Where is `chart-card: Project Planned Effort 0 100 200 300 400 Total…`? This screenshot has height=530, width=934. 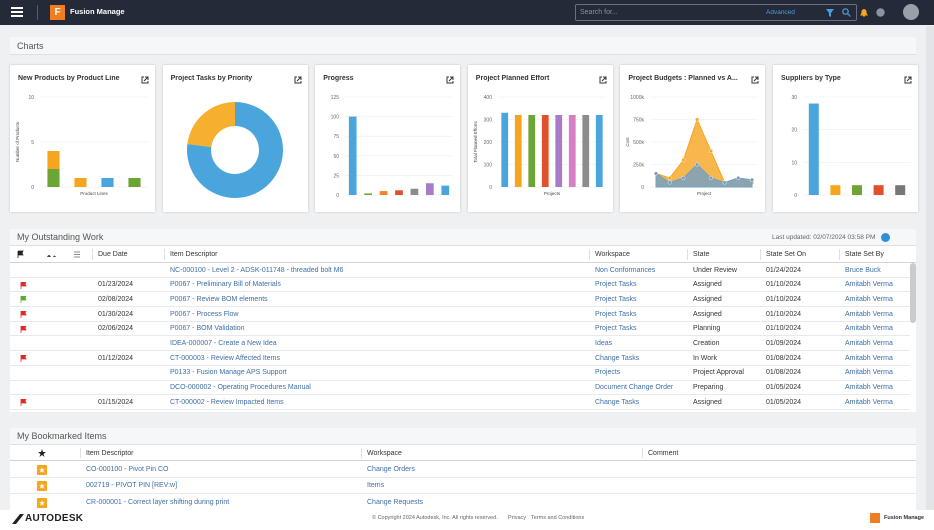 chart-card: Project Planned Effort 0 100 200 300 400 Total… is located at coordinates (540, 138).